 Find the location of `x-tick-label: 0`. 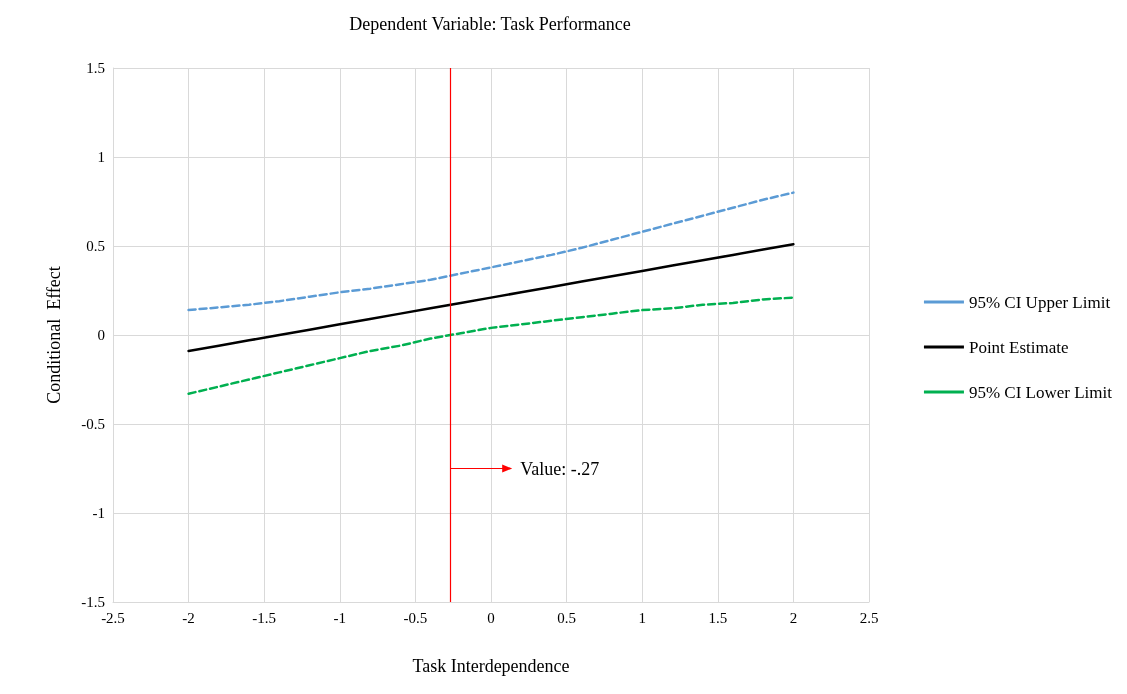

x-tick-label: 0 is located at coordinates (491, 617).